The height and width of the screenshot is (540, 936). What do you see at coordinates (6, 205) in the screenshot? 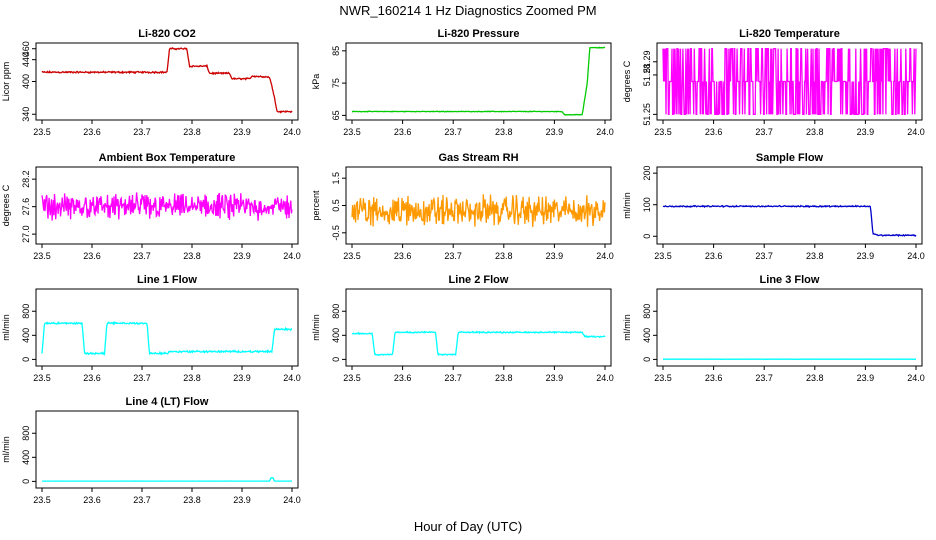
I see `y-axis-label: degrees C` at bounding box center [6, 205].